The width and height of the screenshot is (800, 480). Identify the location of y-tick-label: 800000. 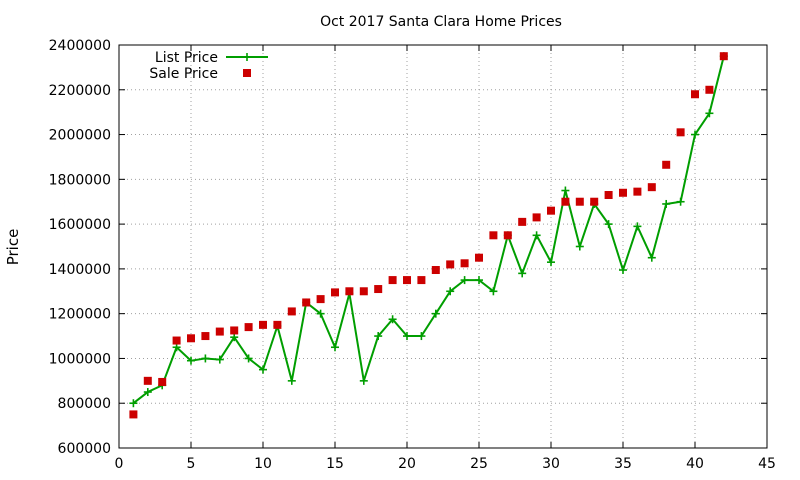
(84, 404).